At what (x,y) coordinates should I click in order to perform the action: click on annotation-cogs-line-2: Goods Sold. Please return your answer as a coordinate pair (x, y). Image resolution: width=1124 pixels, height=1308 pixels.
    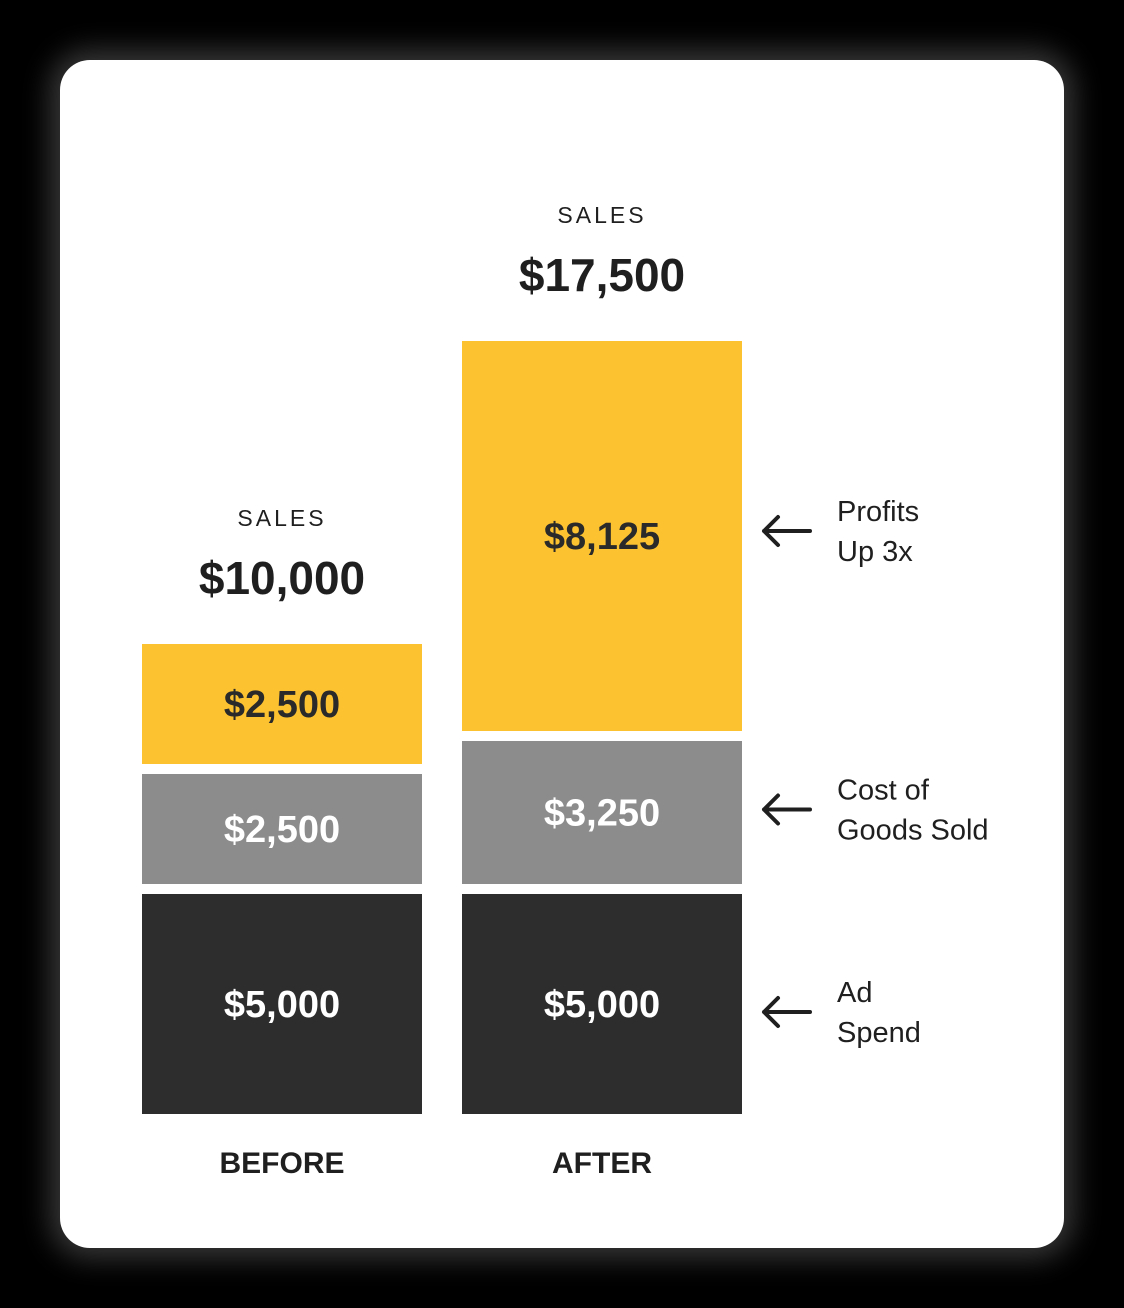
    Looking at the image, I should click on (913, 831).